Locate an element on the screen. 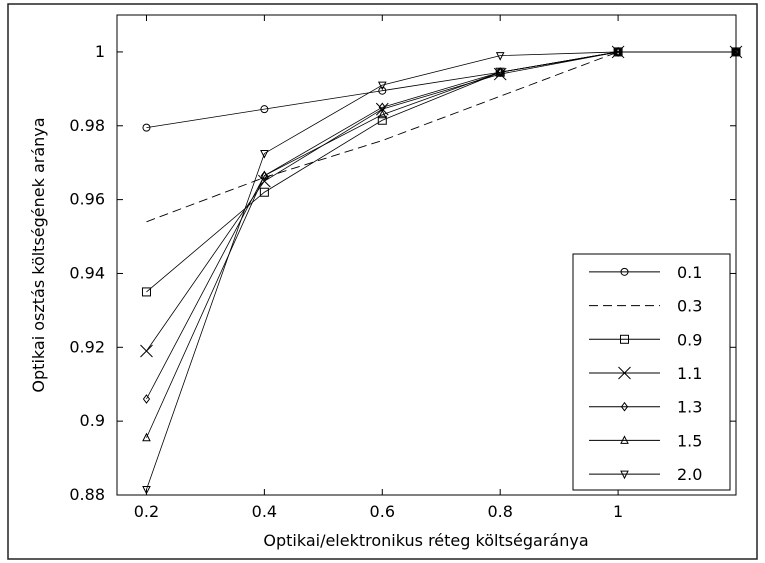 Image resolution: width=765 pixels, height=563 pixels. legend-item: 0.1 is located at coordinates (645, 272).